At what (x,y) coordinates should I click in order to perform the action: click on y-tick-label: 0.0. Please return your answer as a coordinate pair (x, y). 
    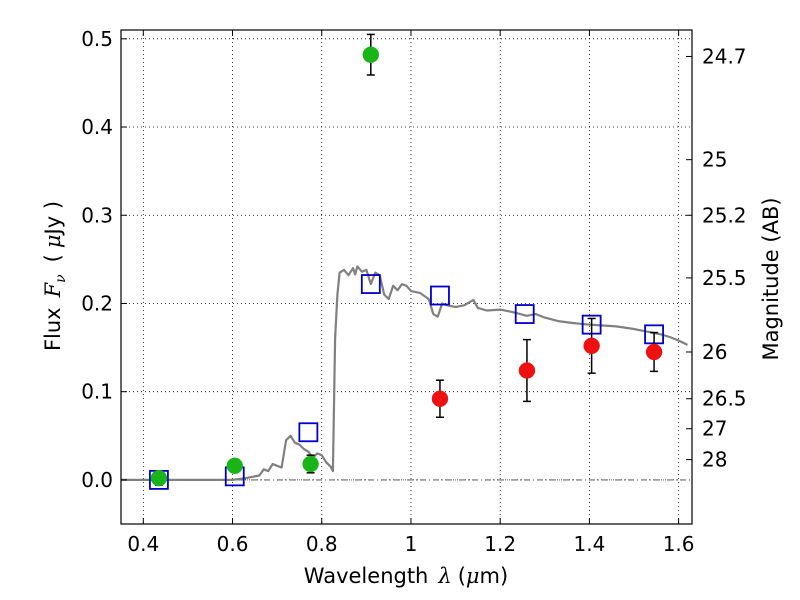
    Looking at the image, I should click on (97, 480).